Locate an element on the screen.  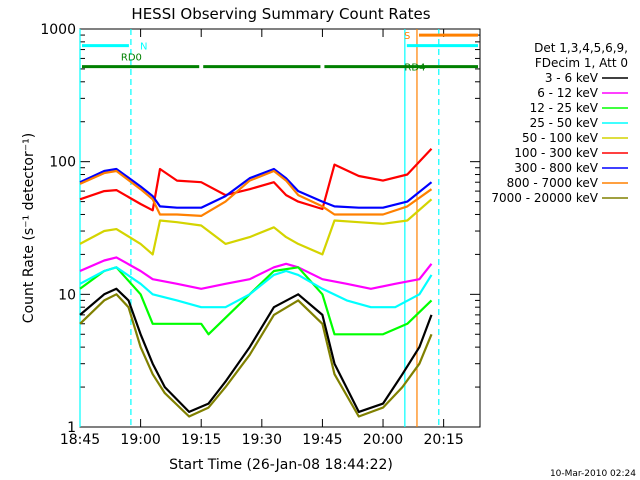
annotation-bar-label: S is located at coordinates (407, 36).